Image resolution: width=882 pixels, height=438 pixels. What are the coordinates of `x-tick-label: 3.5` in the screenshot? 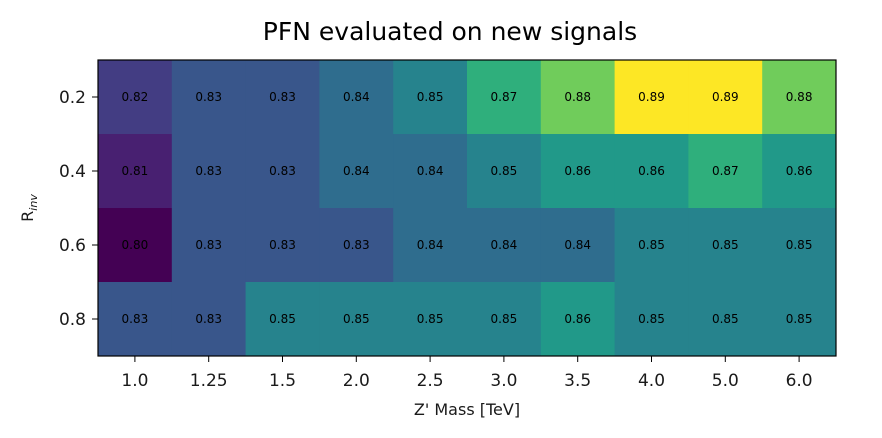 It's located at (577, 381).